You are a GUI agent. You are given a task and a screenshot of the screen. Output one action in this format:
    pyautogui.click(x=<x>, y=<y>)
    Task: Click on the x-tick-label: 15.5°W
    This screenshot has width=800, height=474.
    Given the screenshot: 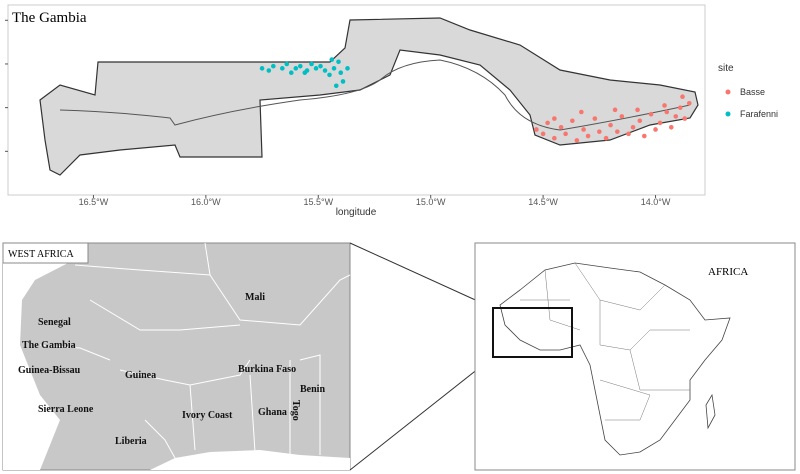 What is the action you would take?
    pyautogui.click(x=318, y=202)
    